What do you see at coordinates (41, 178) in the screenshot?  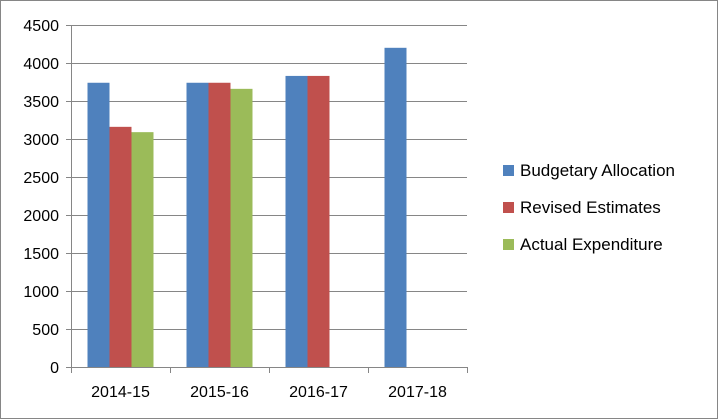 I see `y-tick-label: 2500` at bounding box center [41, 178].